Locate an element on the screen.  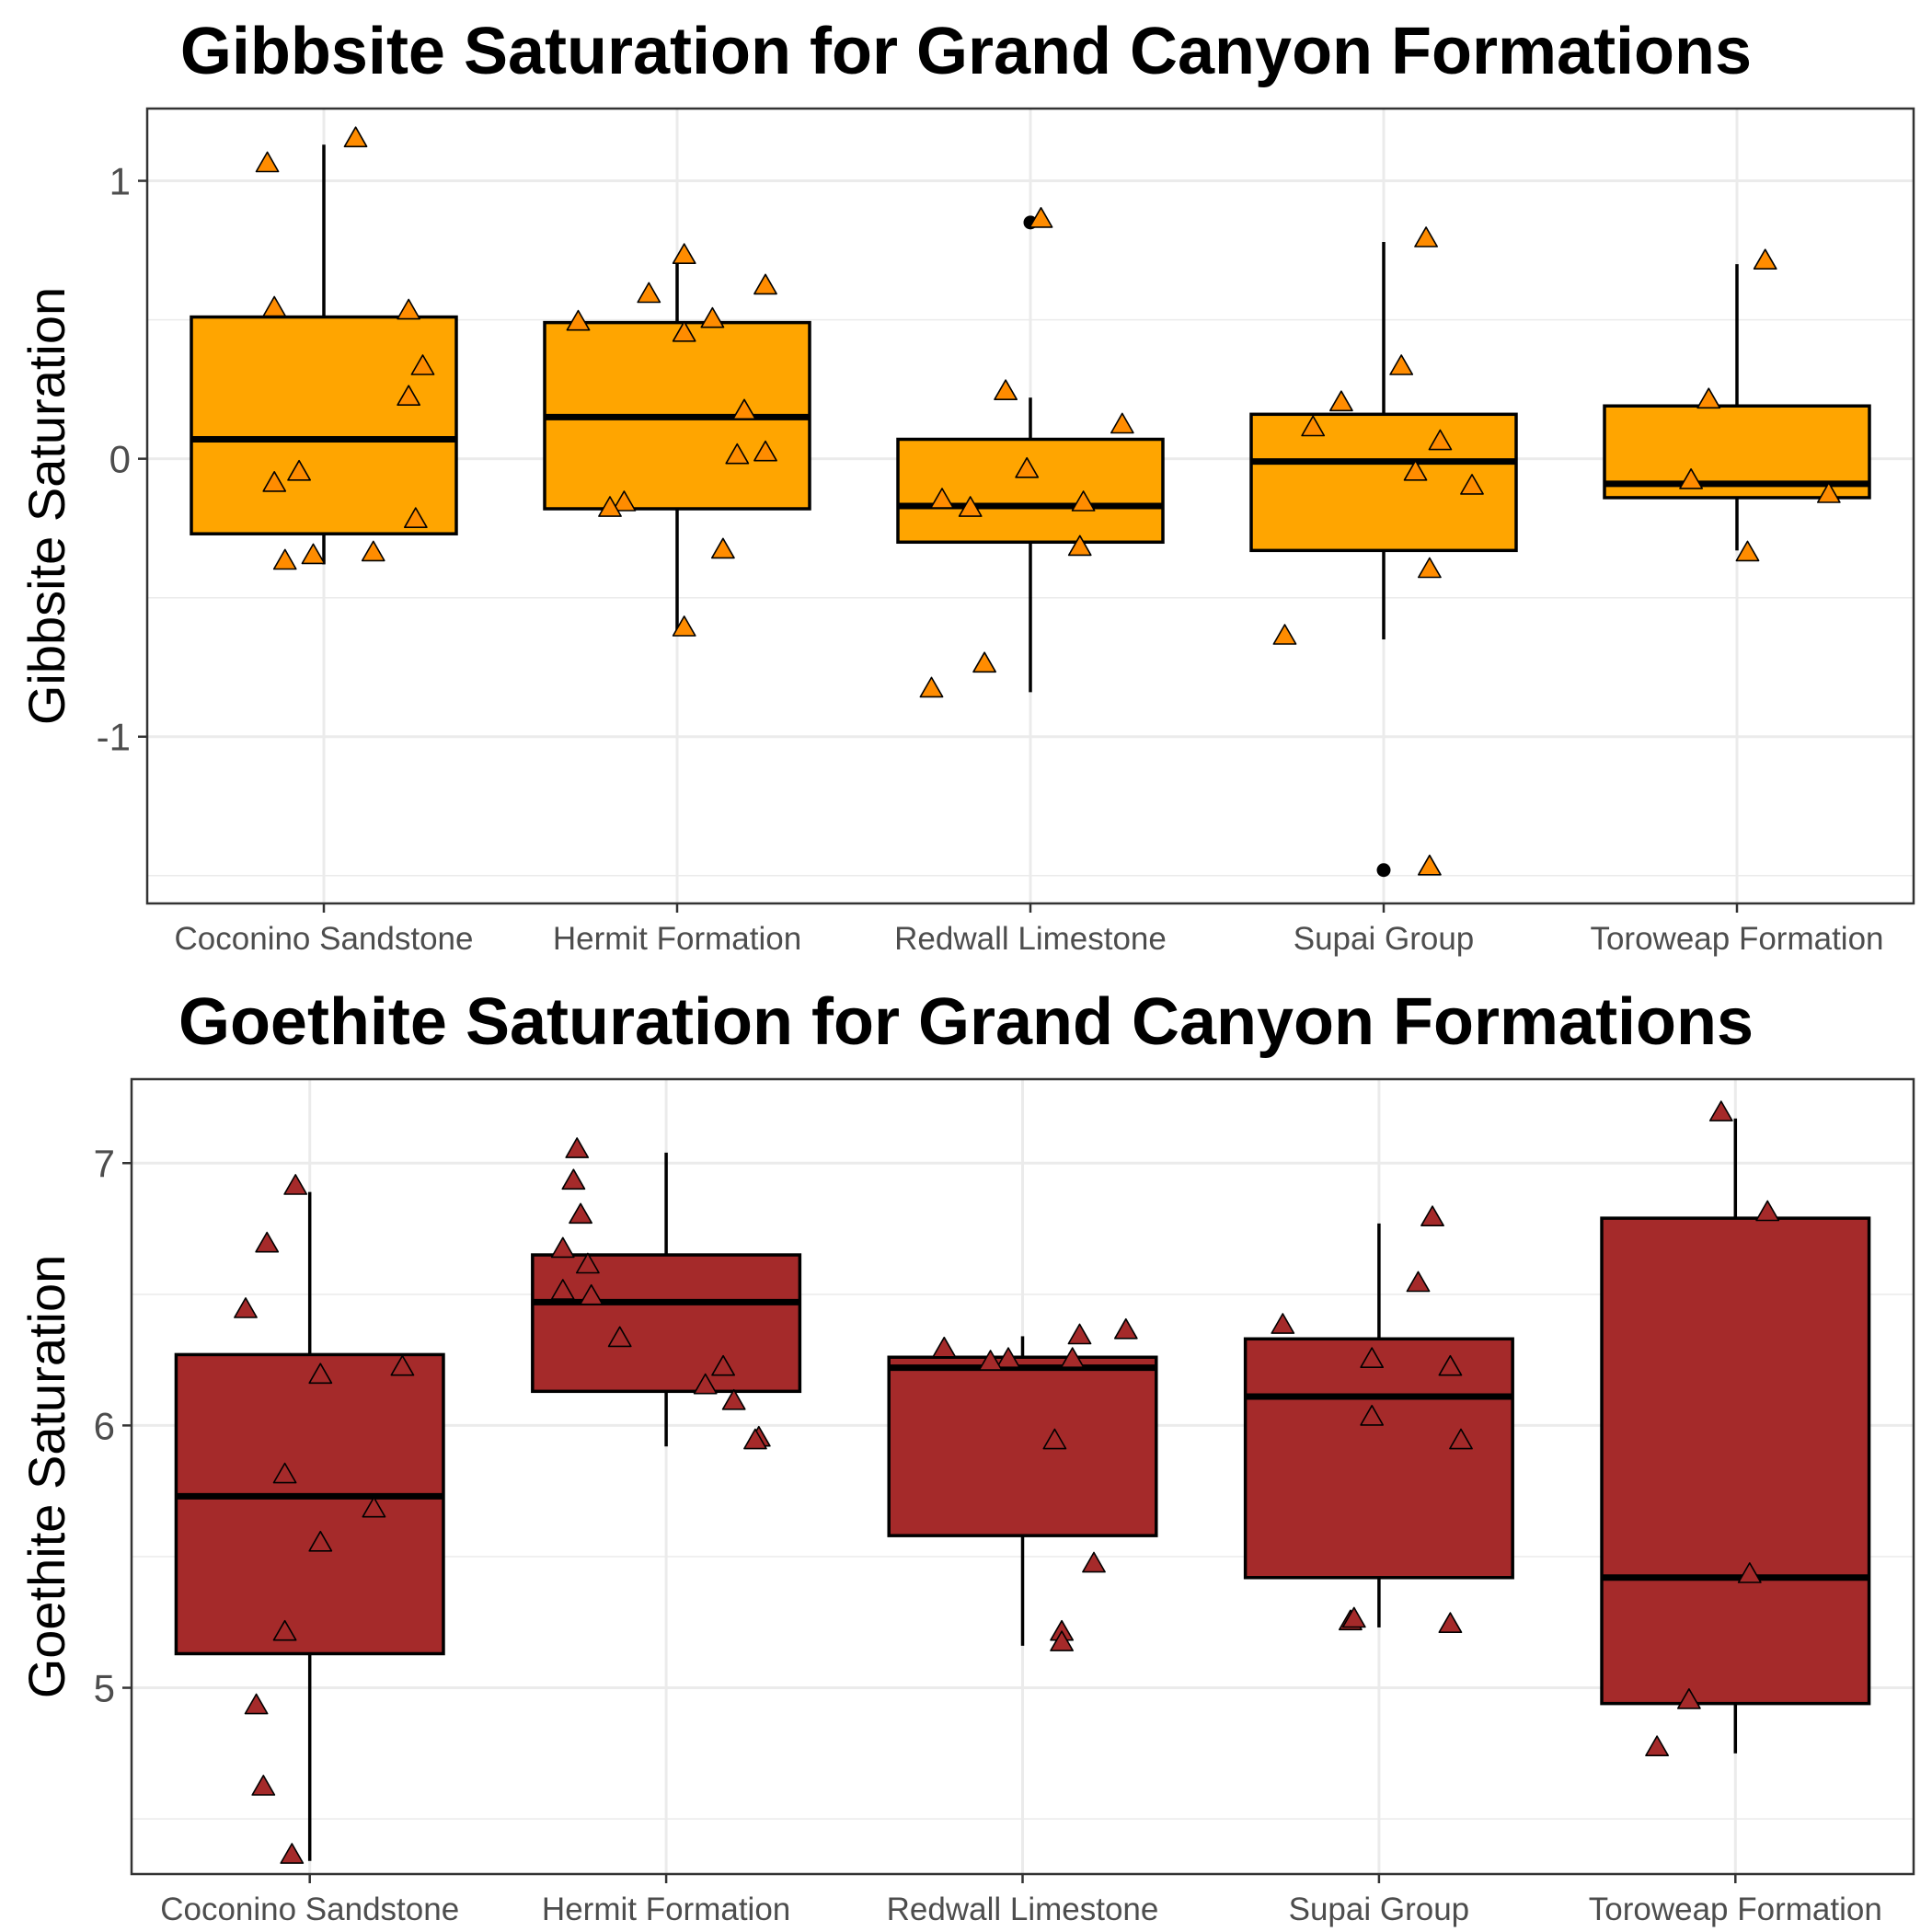
y-axis-label: Gibbsite Saturation is located at coordinates (46, 506).